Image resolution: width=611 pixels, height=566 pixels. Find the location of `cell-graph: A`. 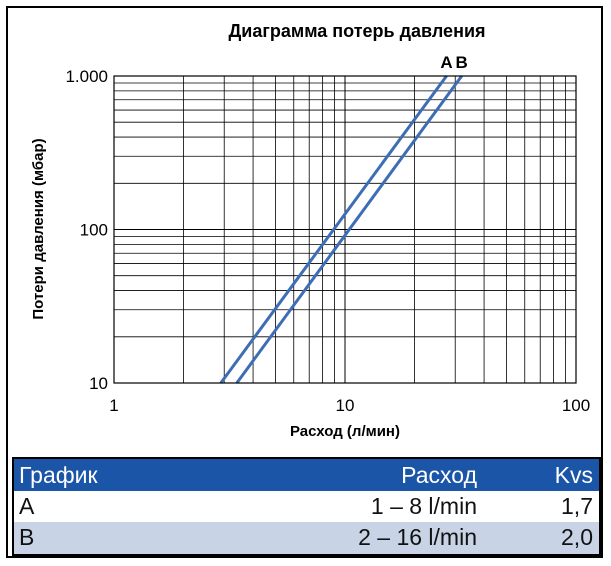

cell-graph: A is located at coordinates (27, 506).